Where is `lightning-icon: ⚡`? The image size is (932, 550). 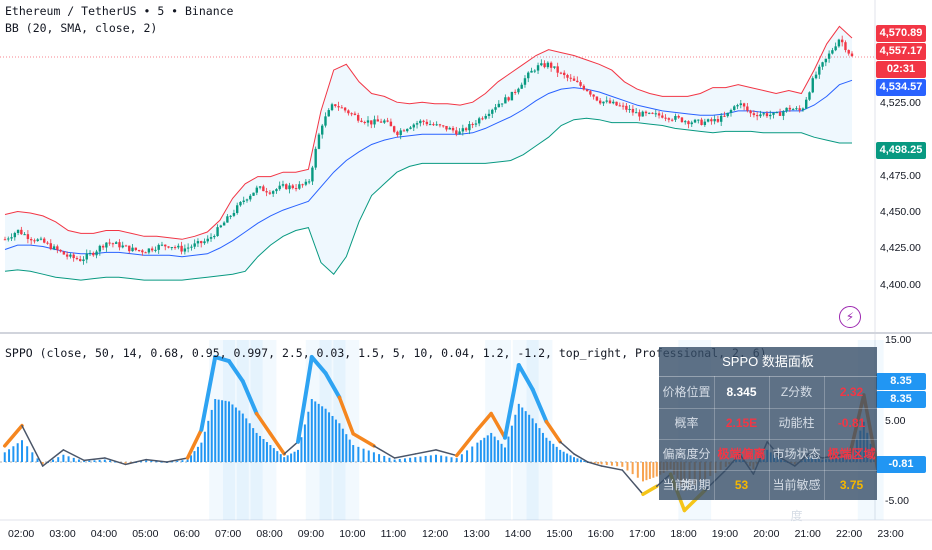
lightning-icon: ⚡ is located at coordinates (850, 317).